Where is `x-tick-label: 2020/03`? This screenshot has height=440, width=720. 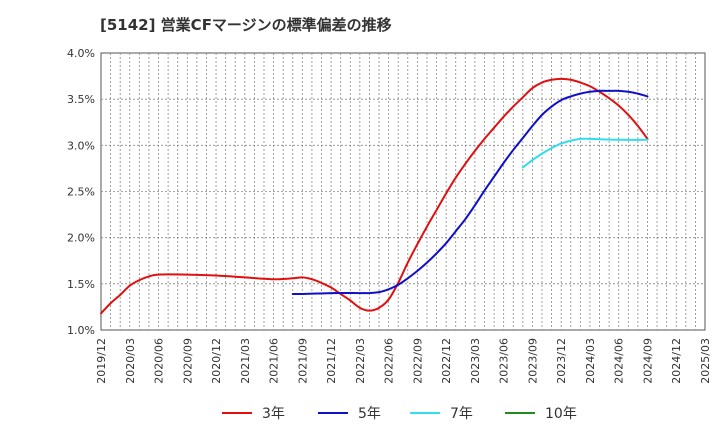
x-tick-label: 2020/03 is located at coordinates (130, 361).